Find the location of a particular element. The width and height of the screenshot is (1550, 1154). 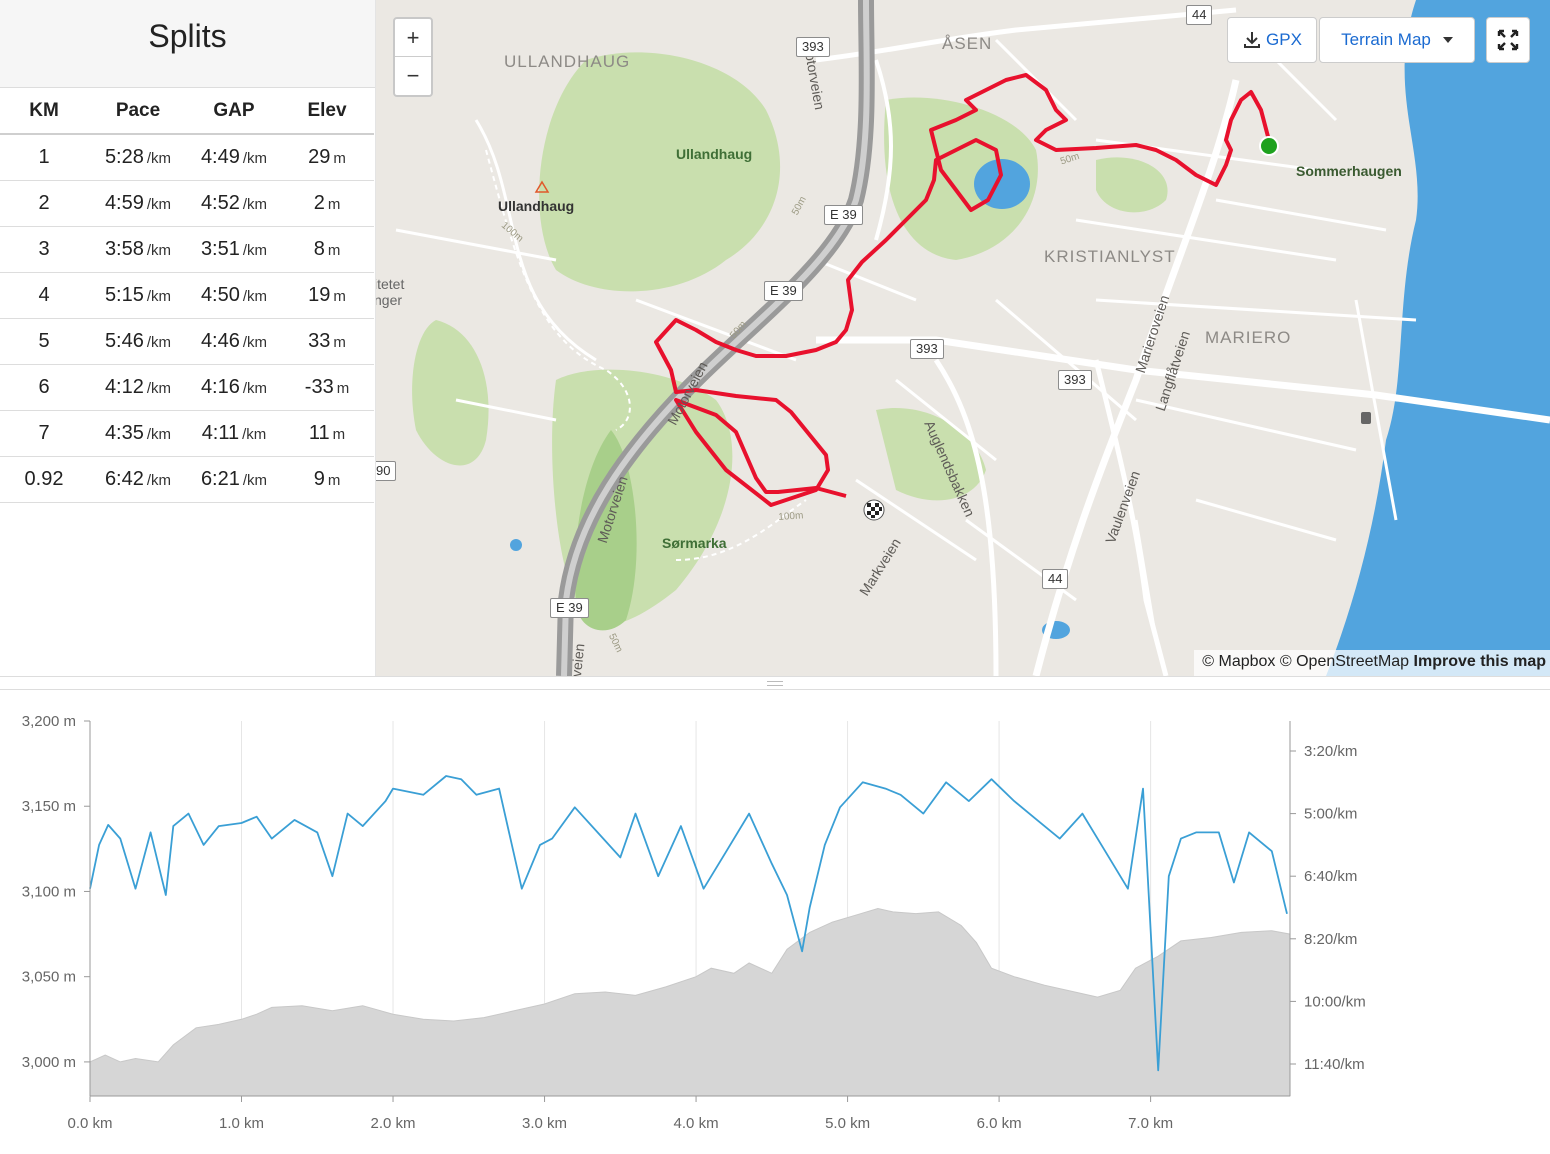

y-left-tick-label: 3,200 m is located at coordinates (49, 721).